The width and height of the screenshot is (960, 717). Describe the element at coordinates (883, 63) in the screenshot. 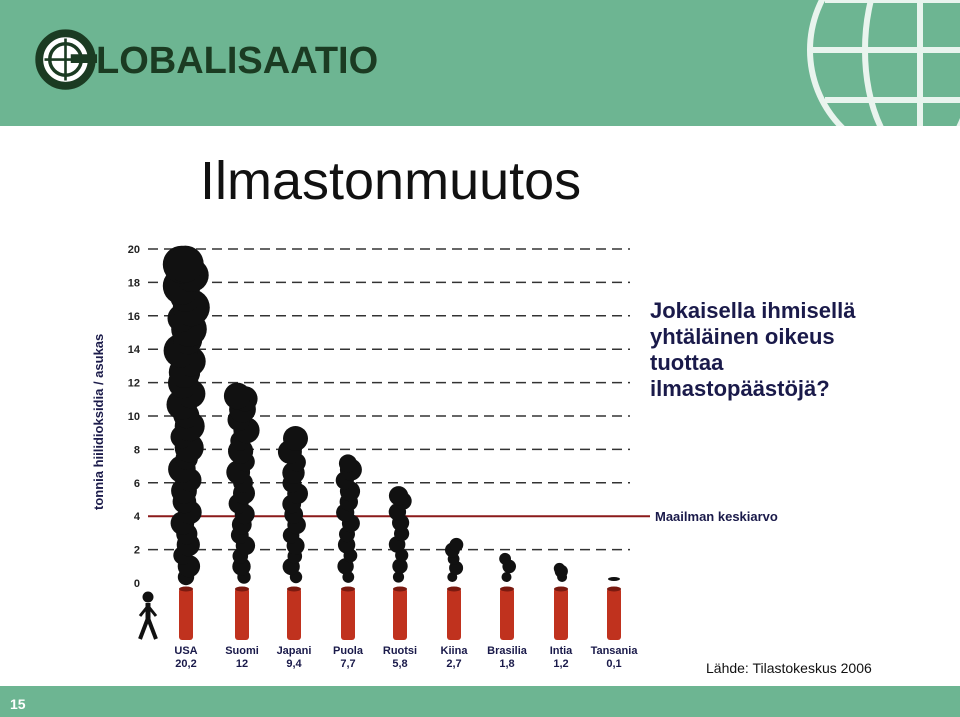

I see `globe-icon` at that location.